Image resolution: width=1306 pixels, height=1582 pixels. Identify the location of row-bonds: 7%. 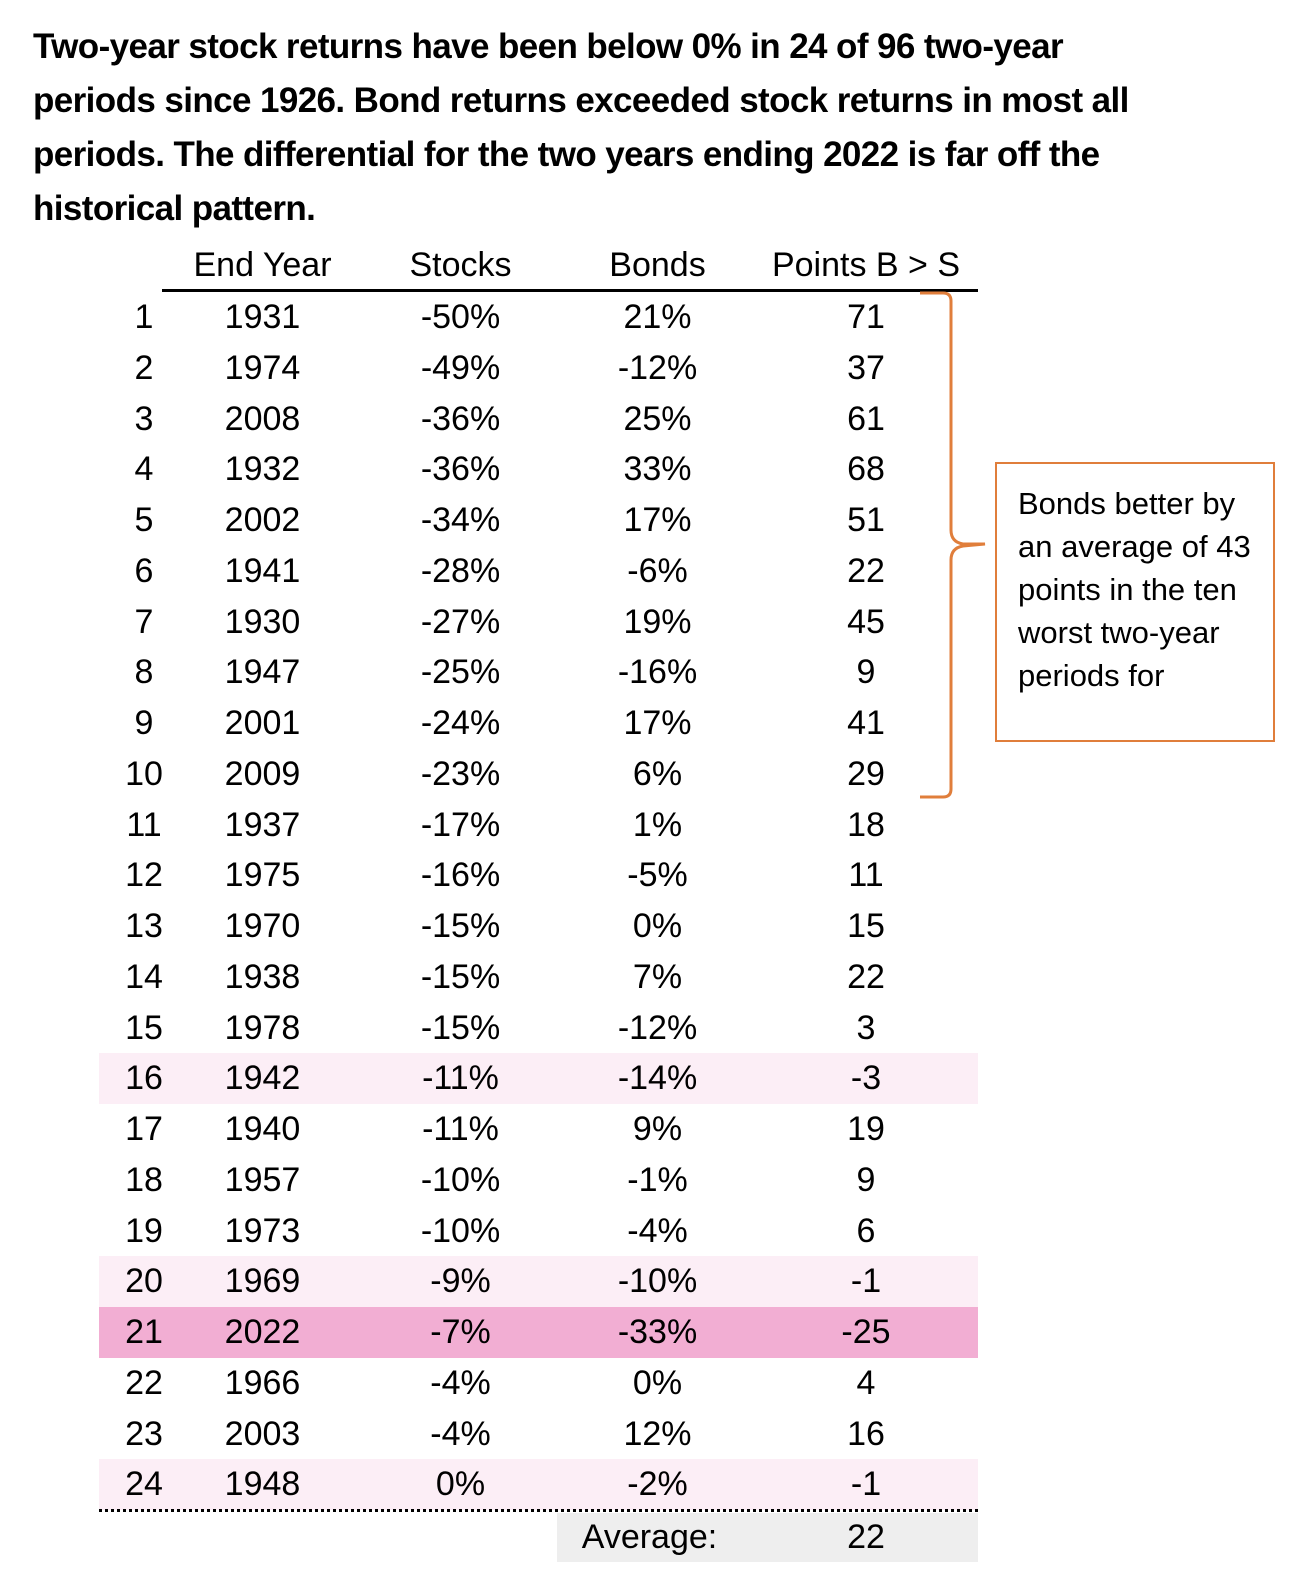
(657, 976).